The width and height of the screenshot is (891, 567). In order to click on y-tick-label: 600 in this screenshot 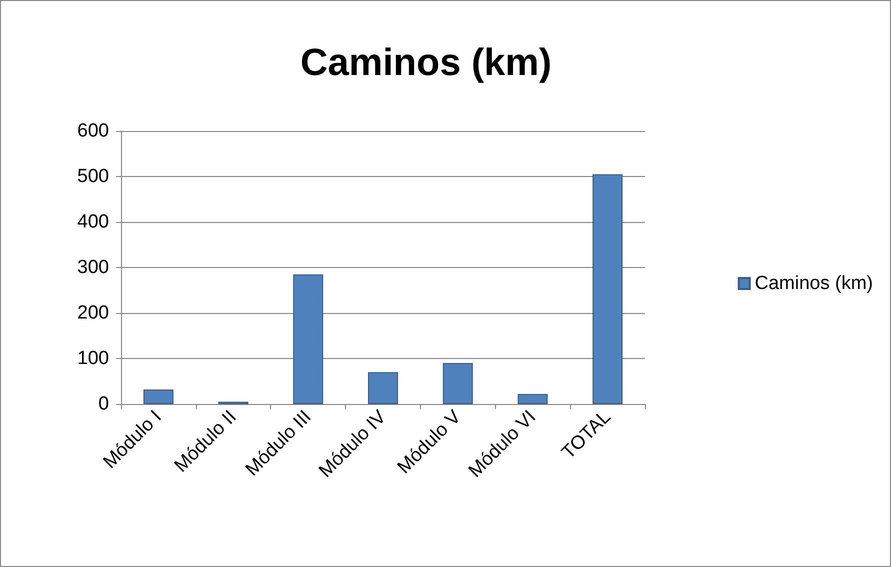, I will do `click(93, 131)`.